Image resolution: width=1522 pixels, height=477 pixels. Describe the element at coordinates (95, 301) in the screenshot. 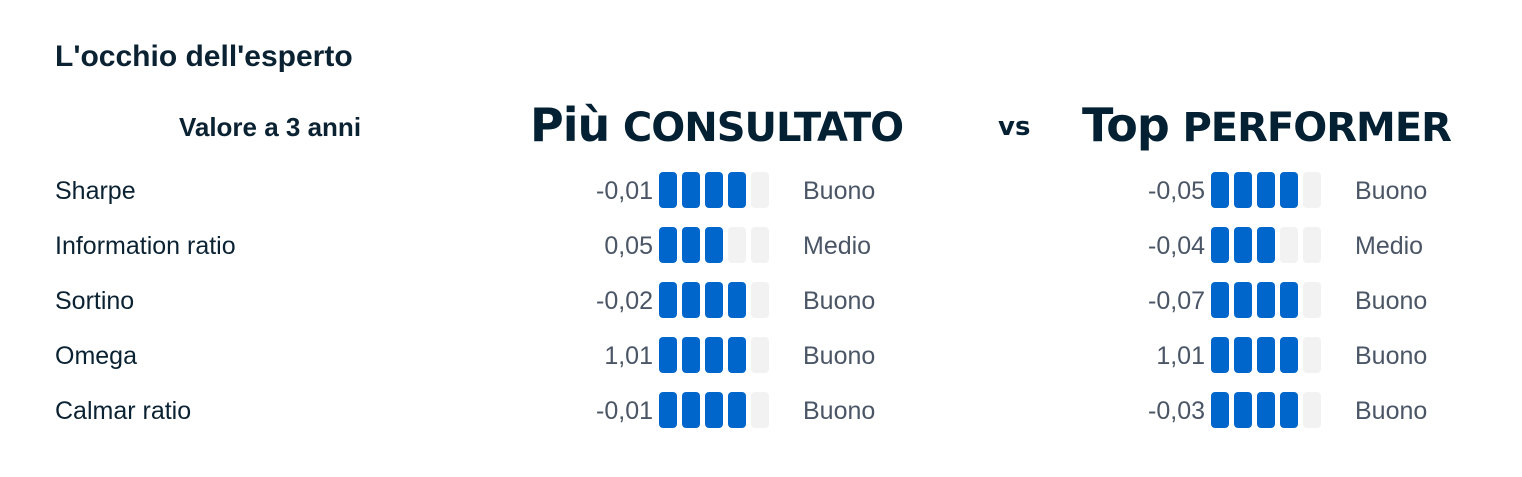

I see `metric-label: Sortino` at that location.